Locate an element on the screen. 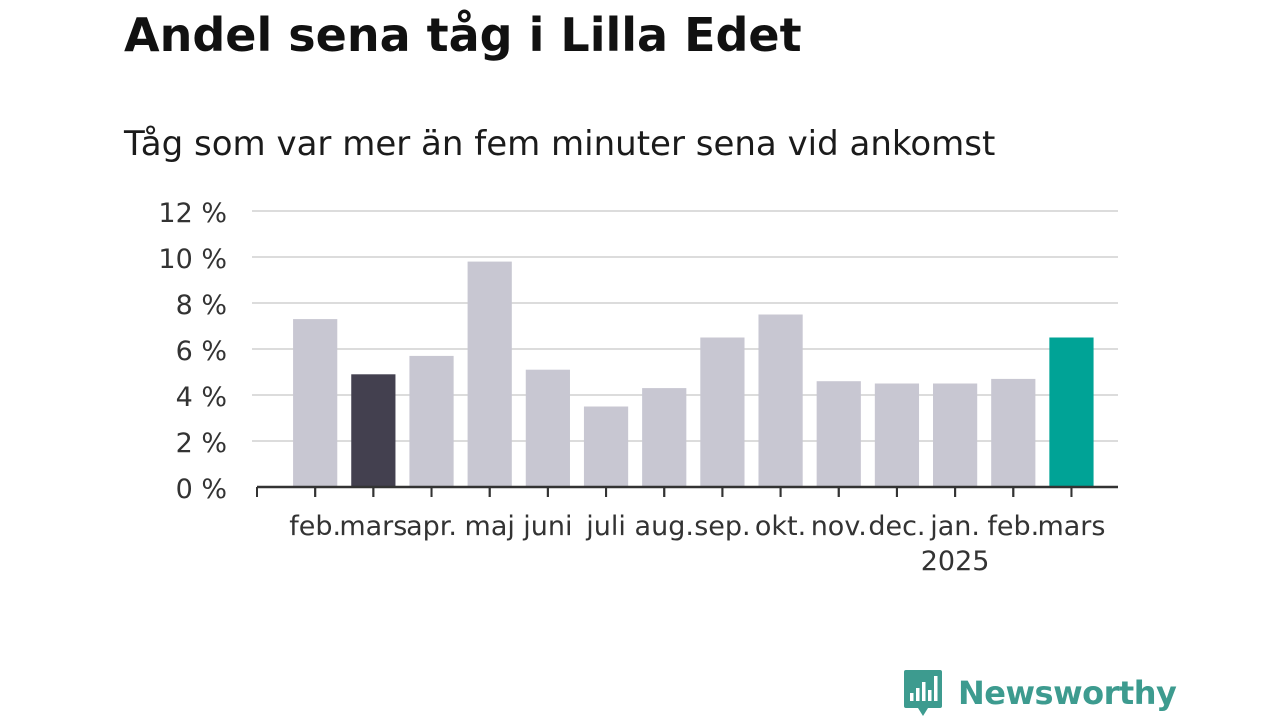  y-tick-label: 8 % is located at coordinates (201, 305).